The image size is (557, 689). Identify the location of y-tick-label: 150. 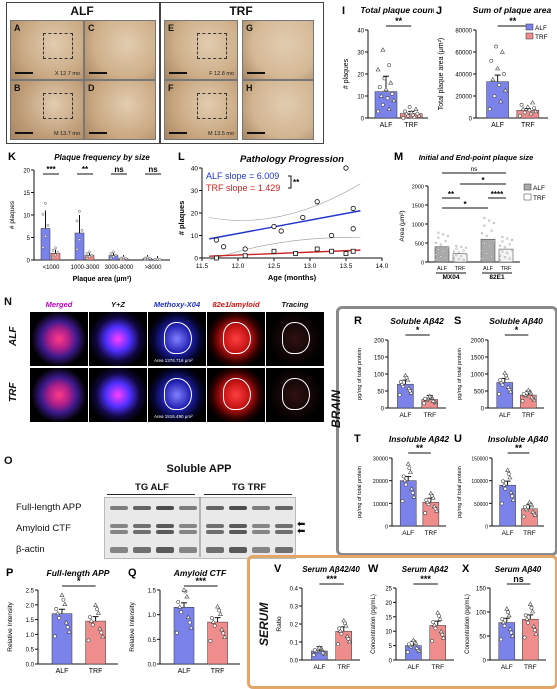
(481, 590).